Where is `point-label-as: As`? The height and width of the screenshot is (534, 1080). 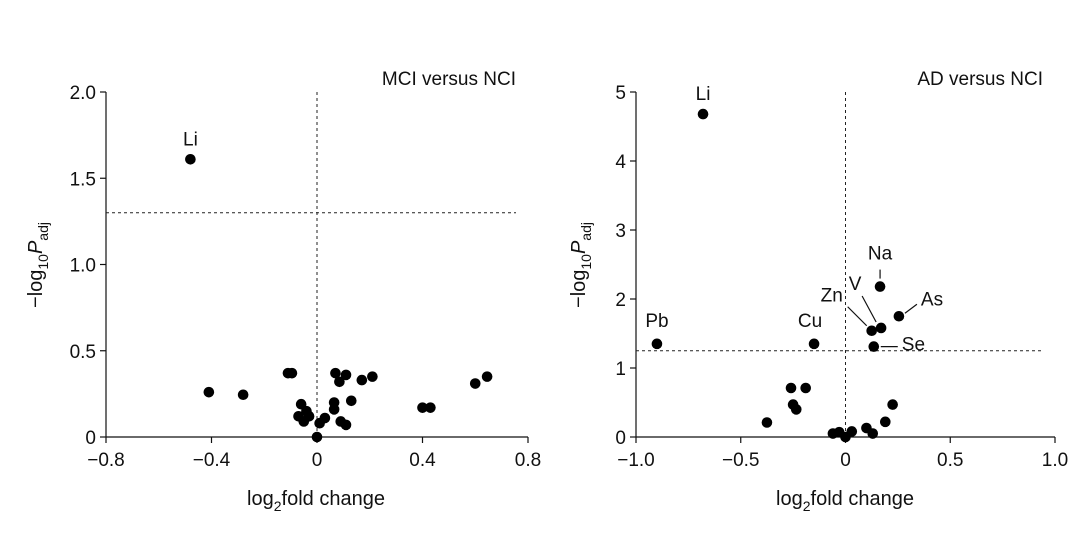
point-label-as: As is located at coordinates (932, 299).